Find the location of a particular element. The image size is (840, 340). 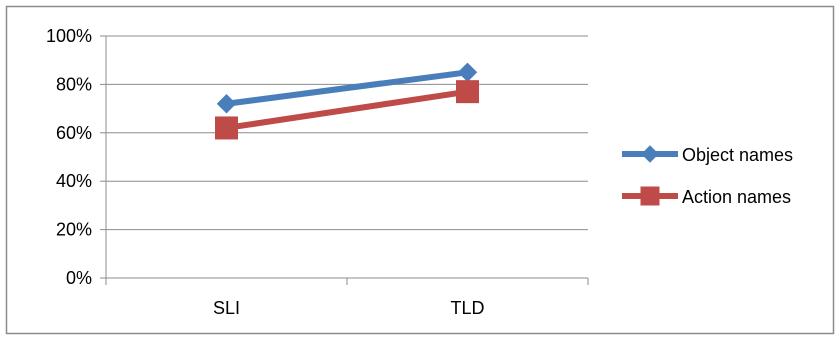

legend-label: Object names is located at coordinates (737, 155).